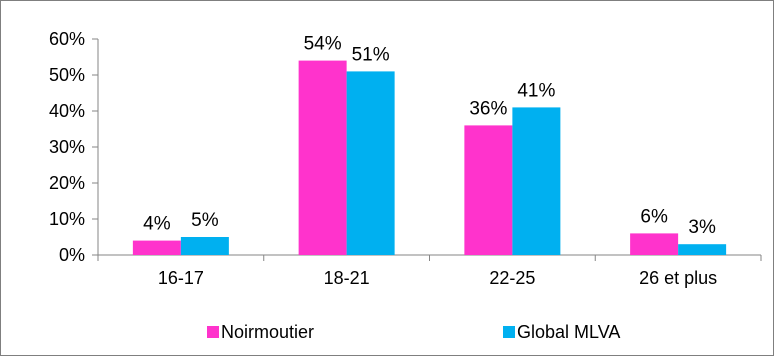 The height and width of the screenshot is (357, 774). Describe the element at coordinates (702, 227) in the screenshot. I see `data-label: 3%` at that location.